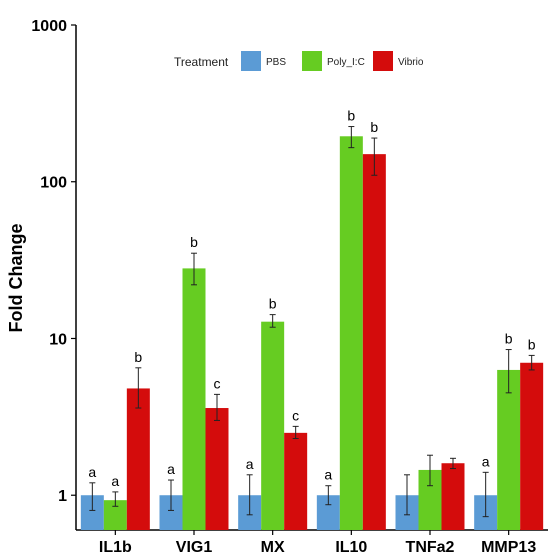  I want to click on x-tick-label: MMP13, so click(508, 547).